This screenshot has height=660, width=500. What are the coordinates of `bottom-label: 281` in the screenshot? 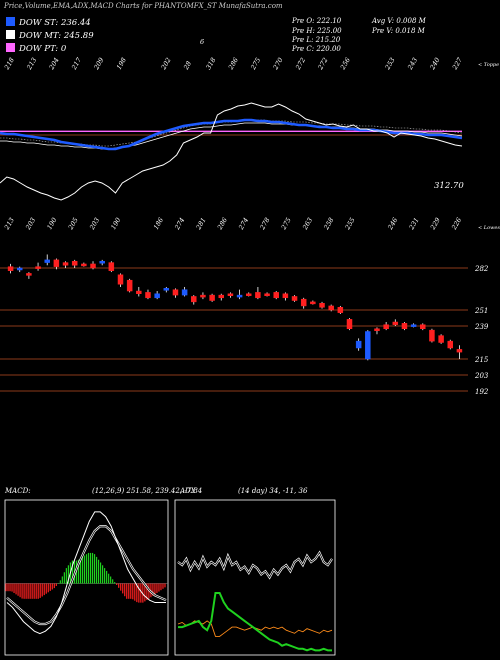 It's located at (201, 224).